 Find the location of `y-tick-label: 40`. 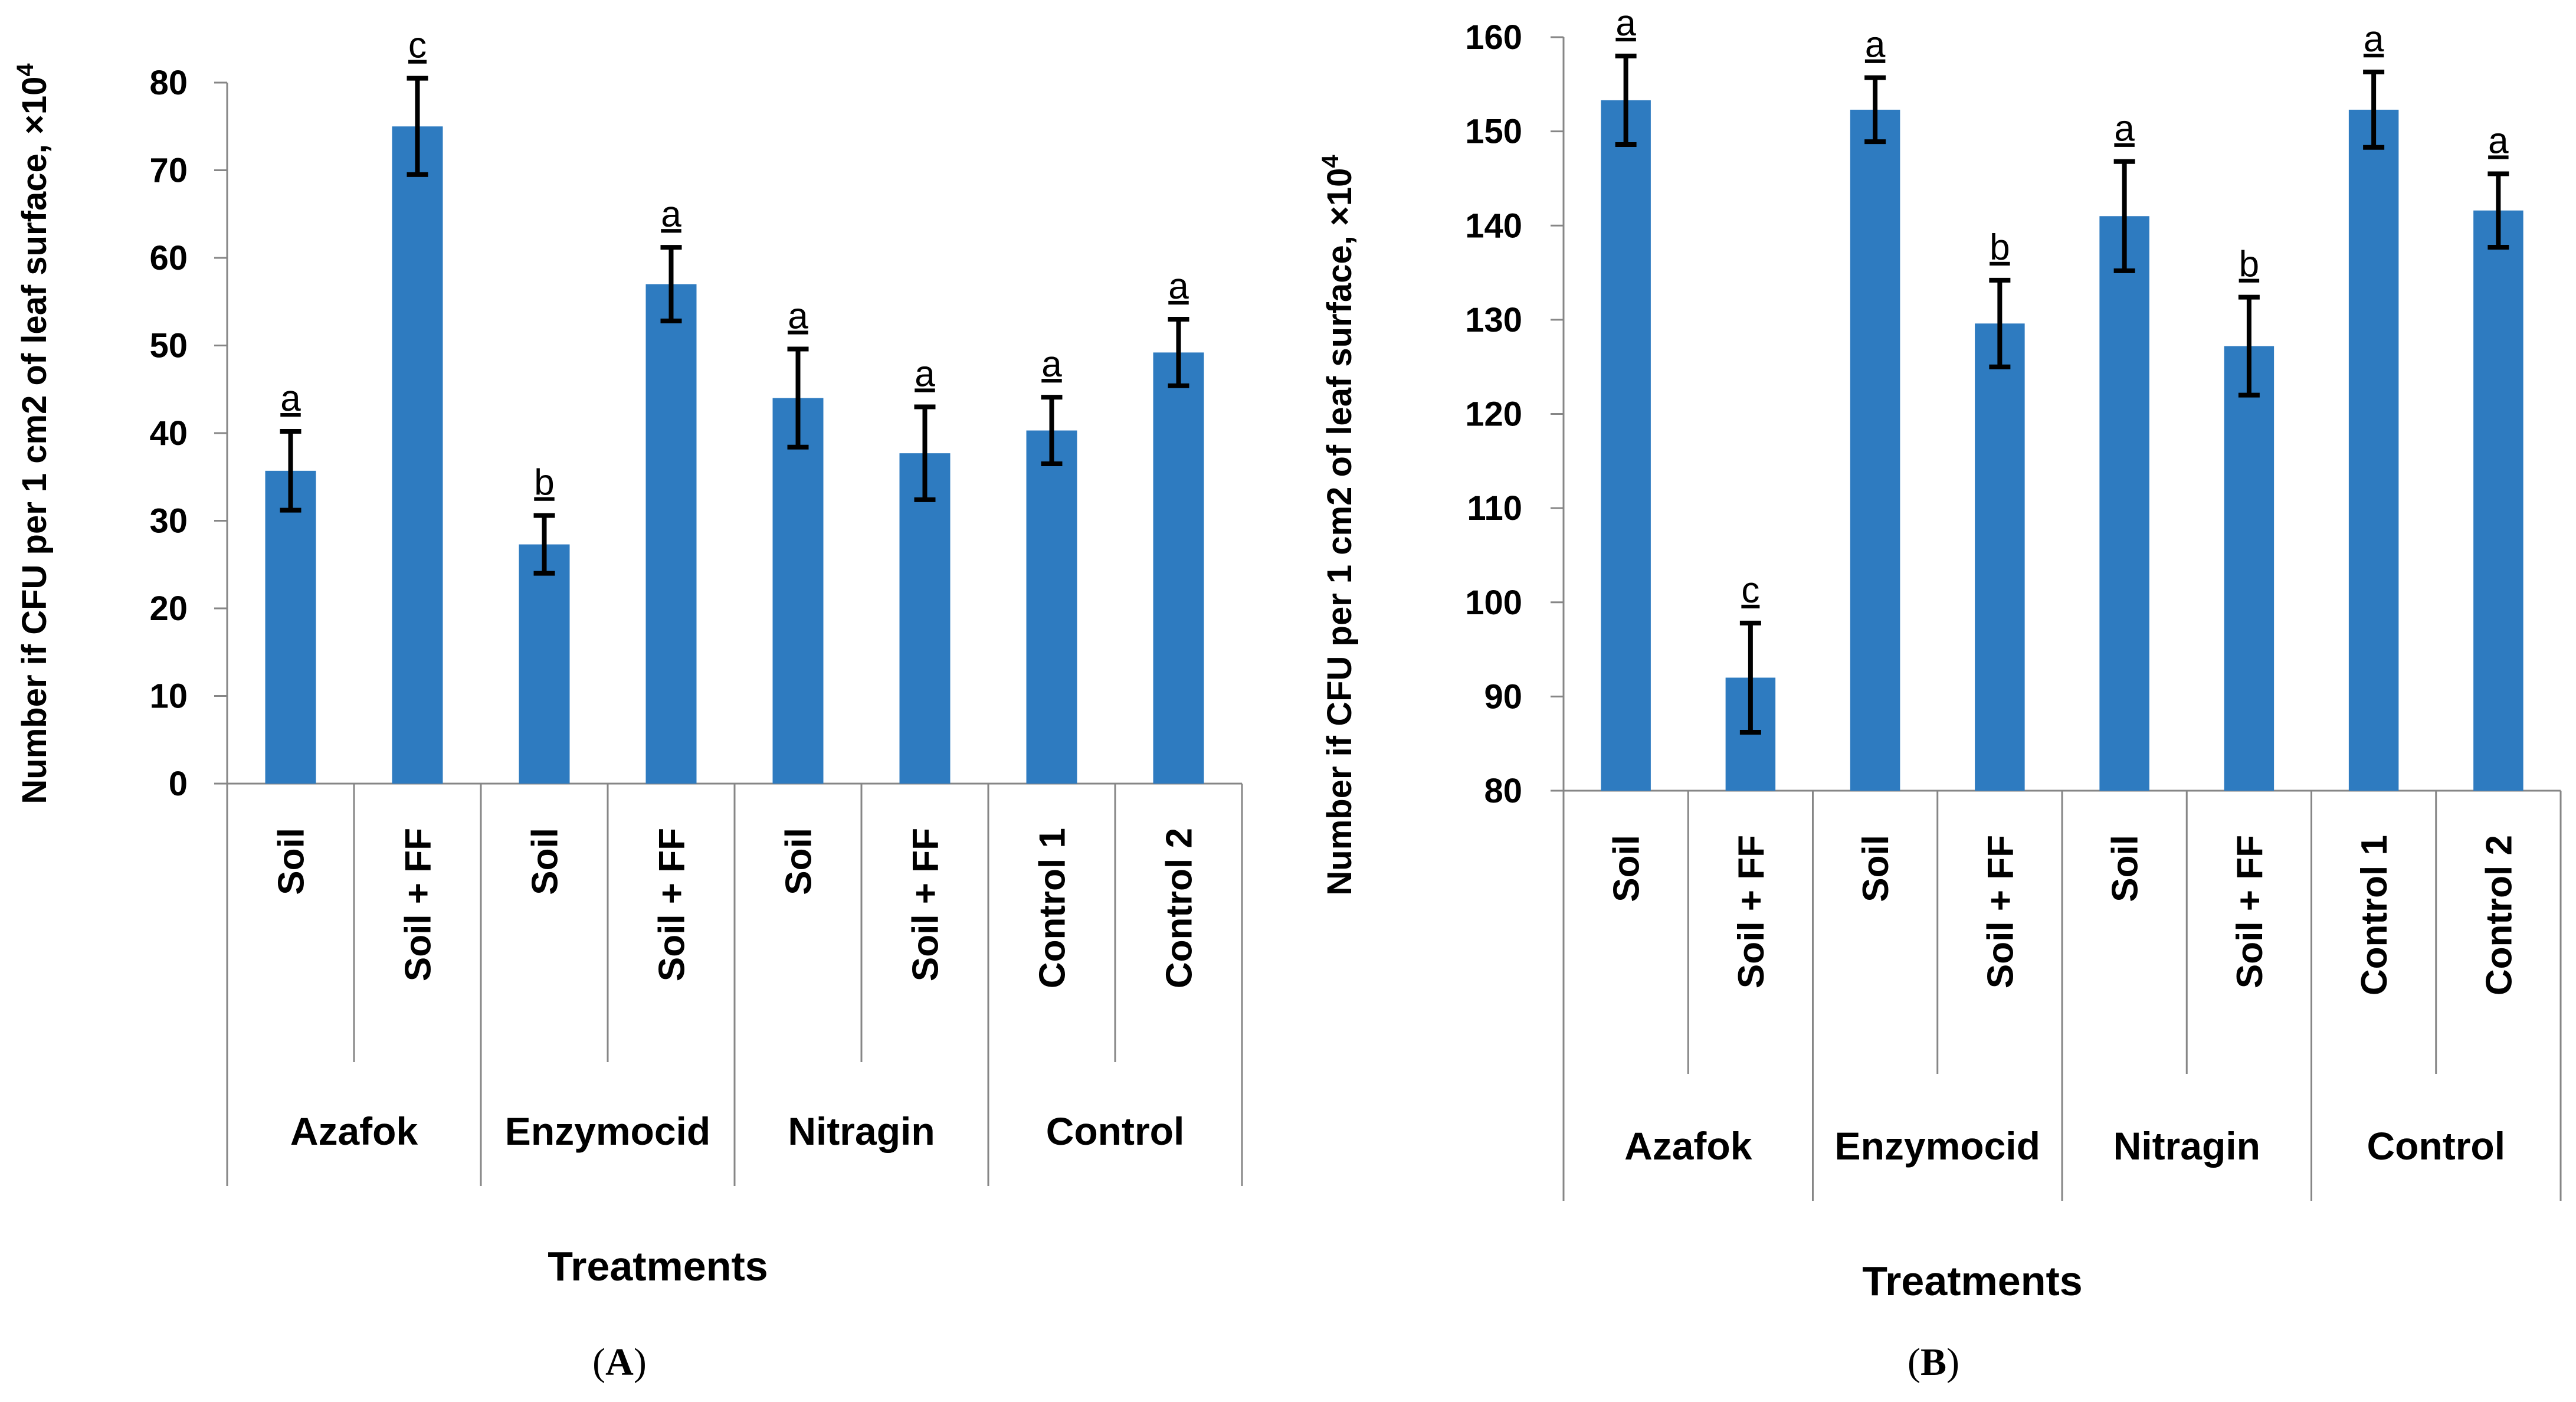

y-tick-label: 40 is located at coordinates (168, 434).